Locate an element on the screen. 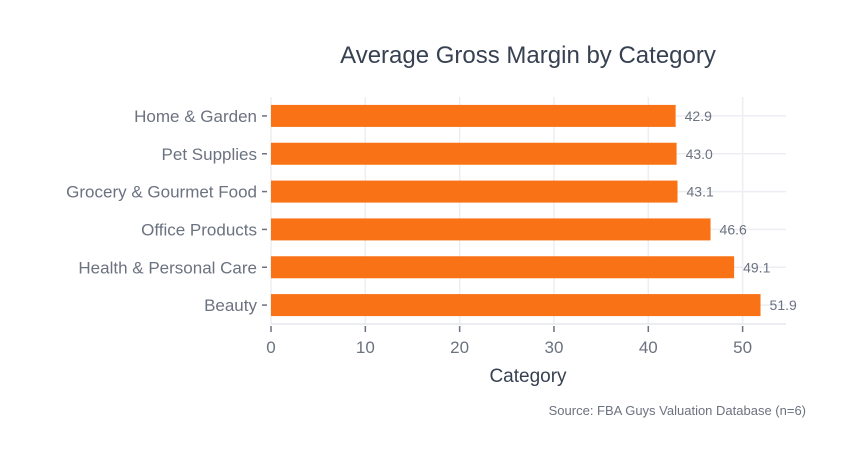 Image resolution: width=851 pixels, height=469 pixels. x-tick-label: 0 is located at coordinates (270, 347).